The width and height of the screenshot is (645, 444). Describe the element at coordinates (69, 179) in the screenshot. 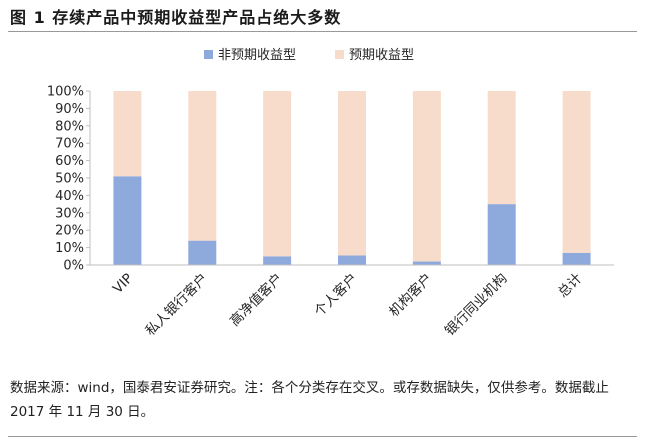

I see `y-tick-label: 50%` at that location.